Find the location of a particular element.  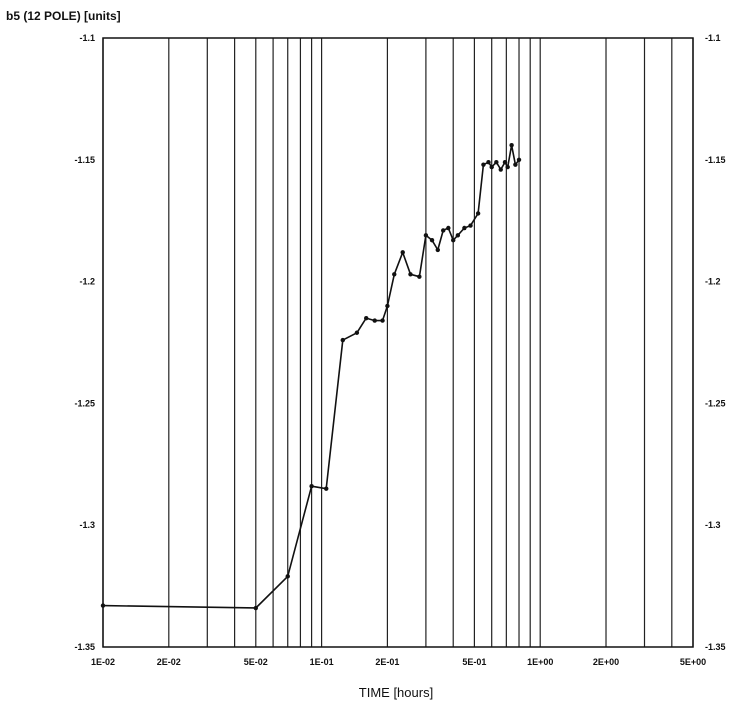

y-tick-label-left: -1.35 is located at coordinates (84, 647).